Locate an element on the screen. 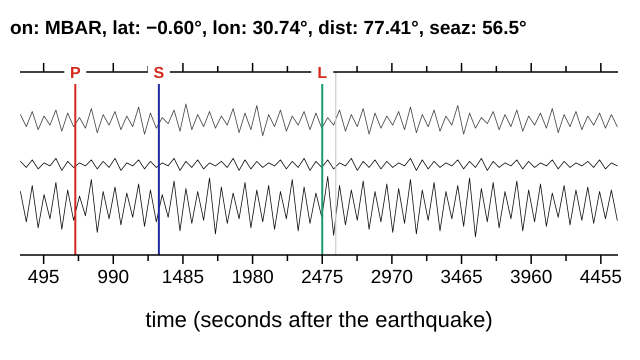 The width and height of the screenshot is (640, 360). x-tick-label: 495 is located at coordinates (44, 277).